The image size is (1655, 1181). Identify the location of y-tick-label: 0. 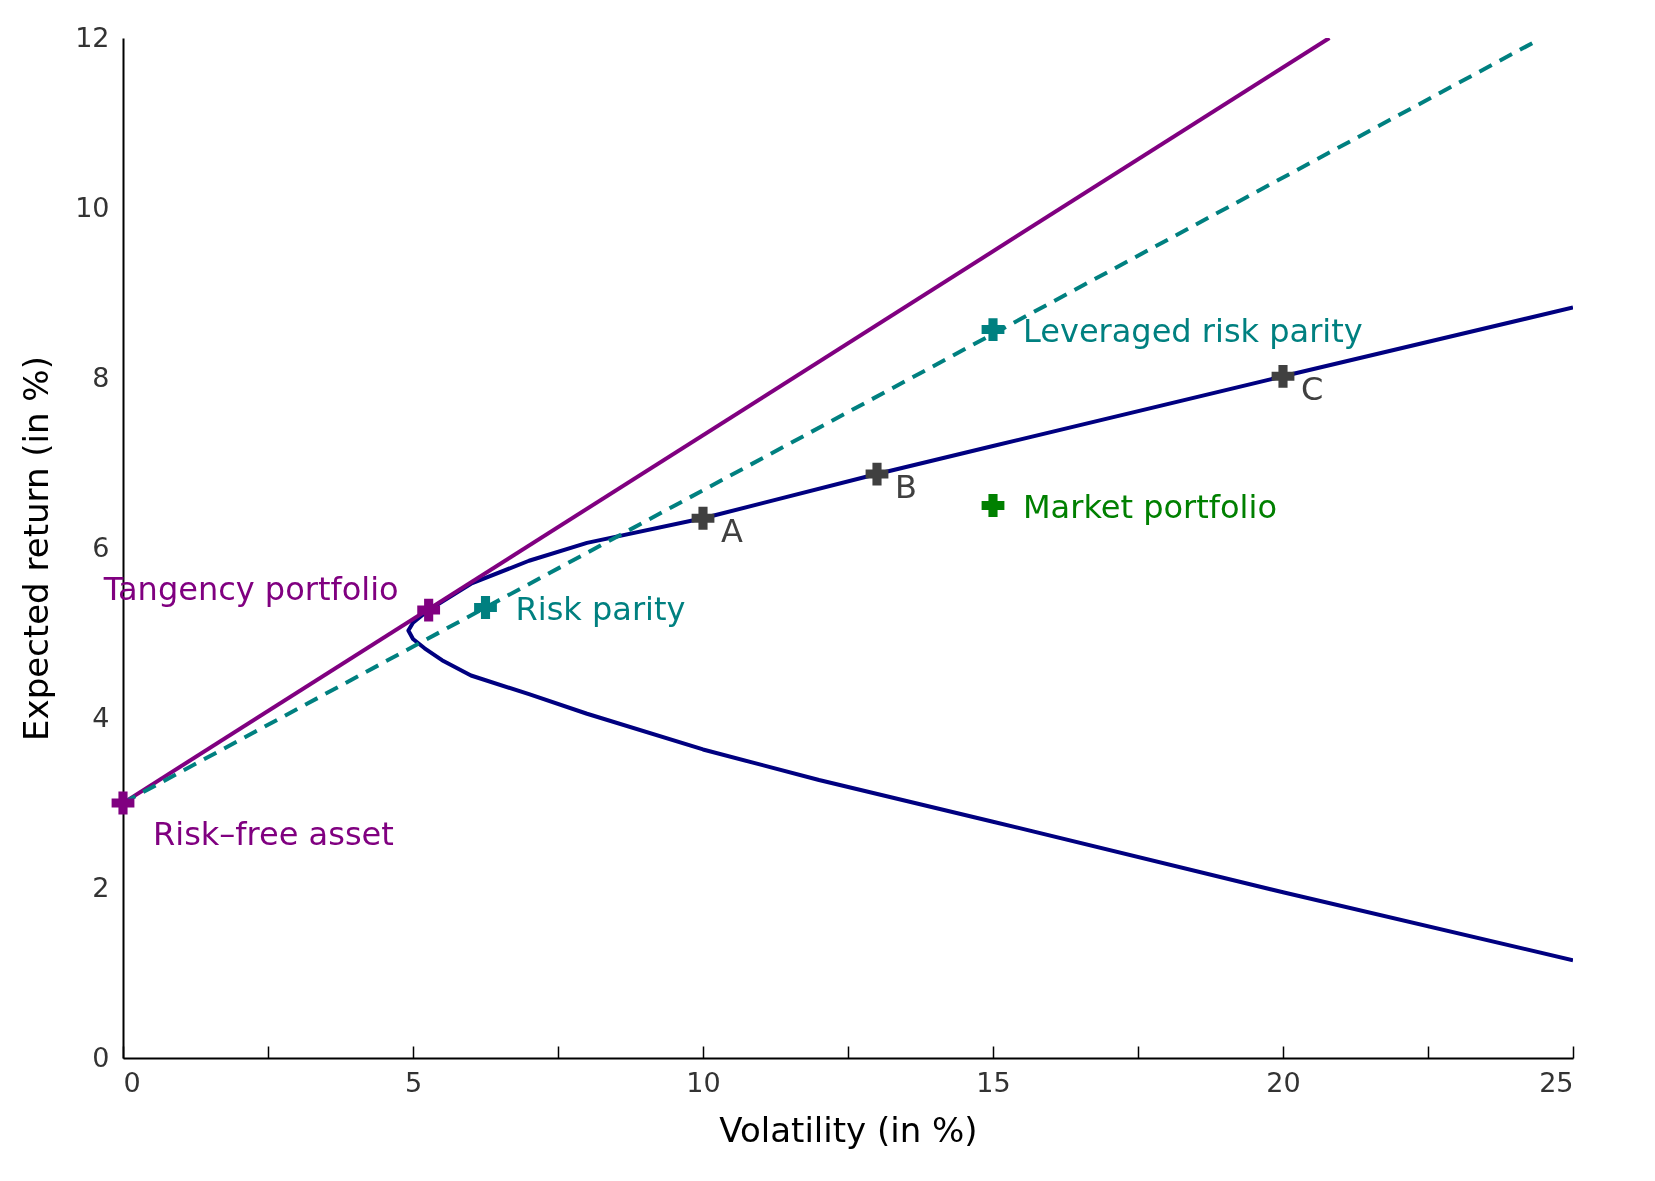
(101, 1057).